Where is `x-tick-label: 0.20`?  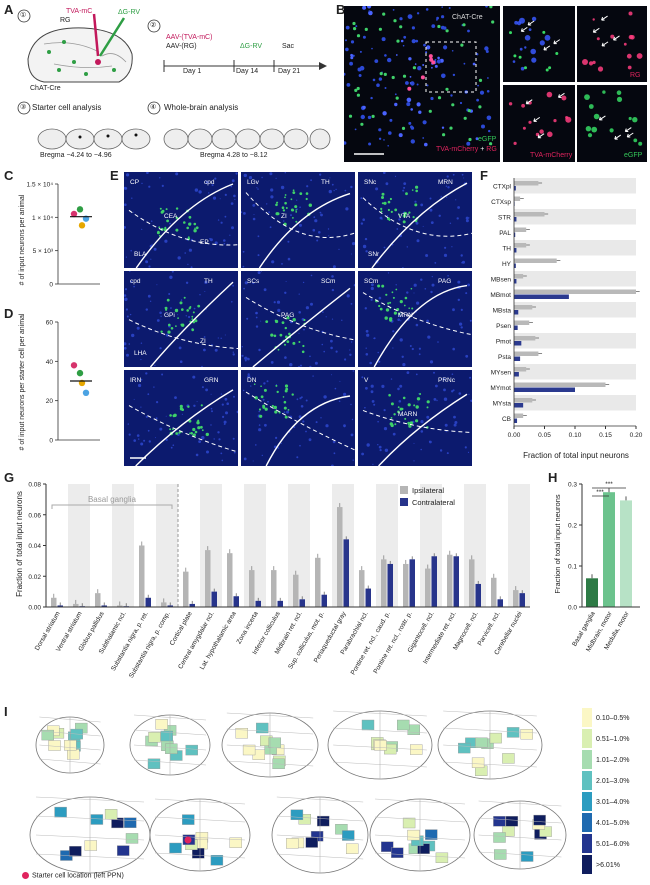
x-tick-label: 0.20 is located at coordinates (636, 435).